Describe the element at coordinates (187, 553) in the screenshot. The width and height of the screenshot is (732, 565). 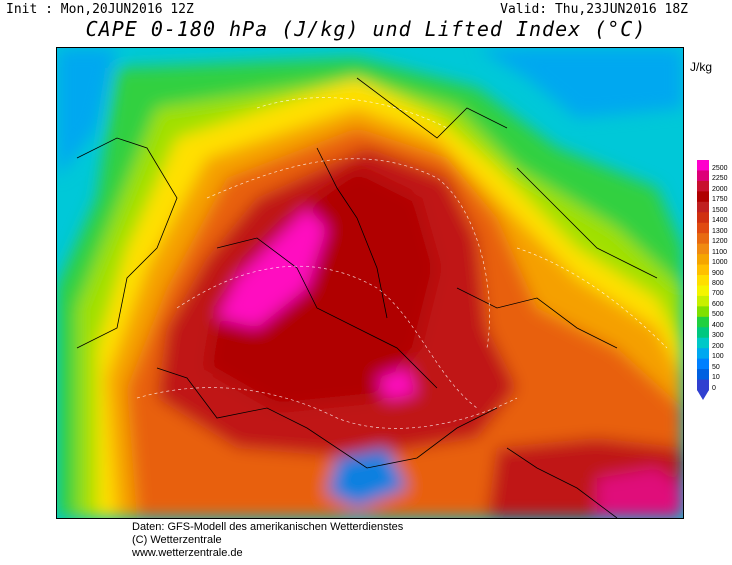
I see `website-link: www.wetterzentrale.de` at that location.